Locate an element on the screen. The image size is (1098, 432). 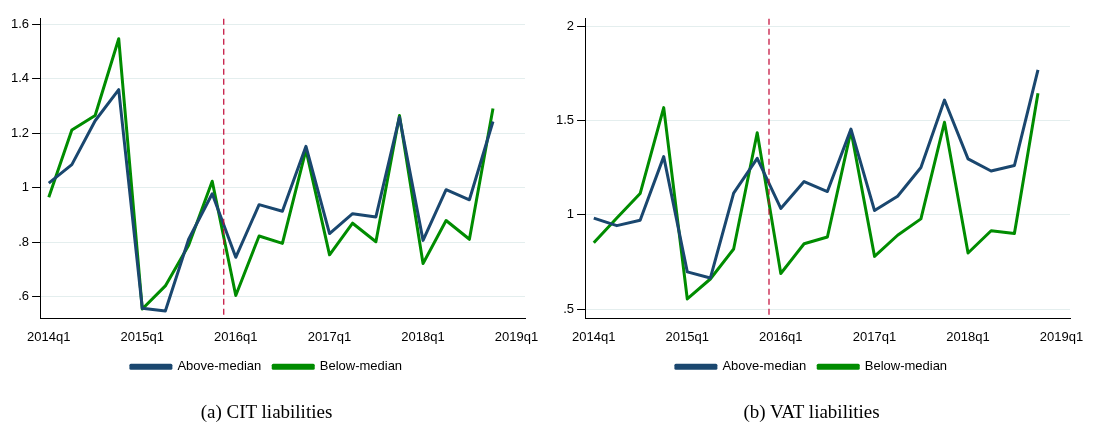
y-tick-label: 1.2 is located at coordinates (20, 132).